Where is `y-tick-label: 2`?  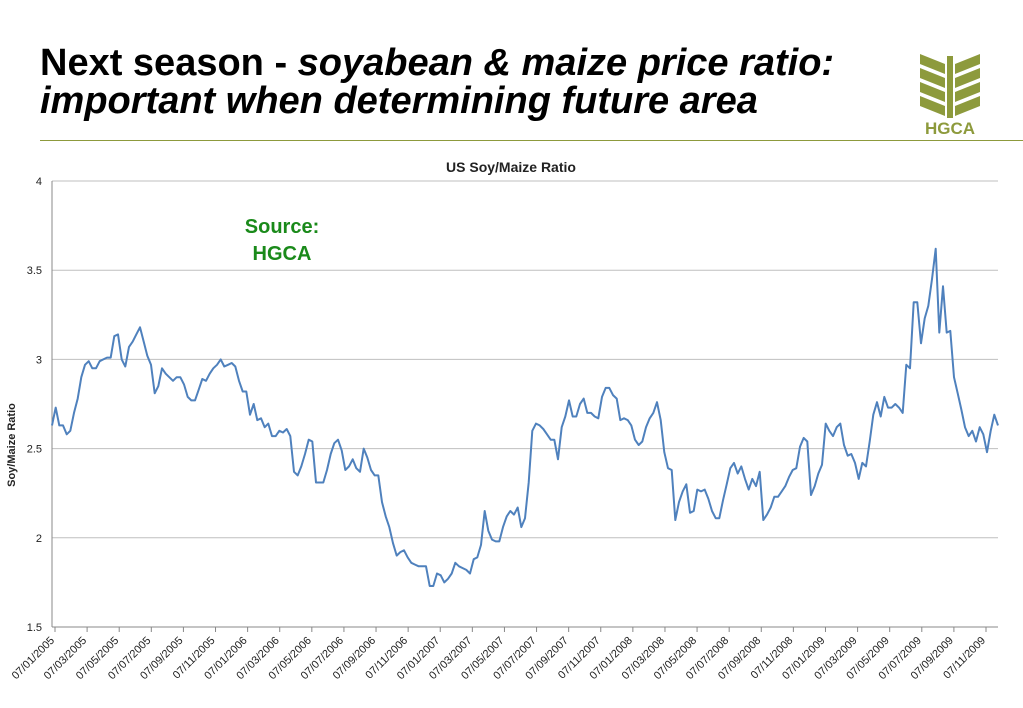
y-tick-label: 2 is located at coordinates (39, 539).